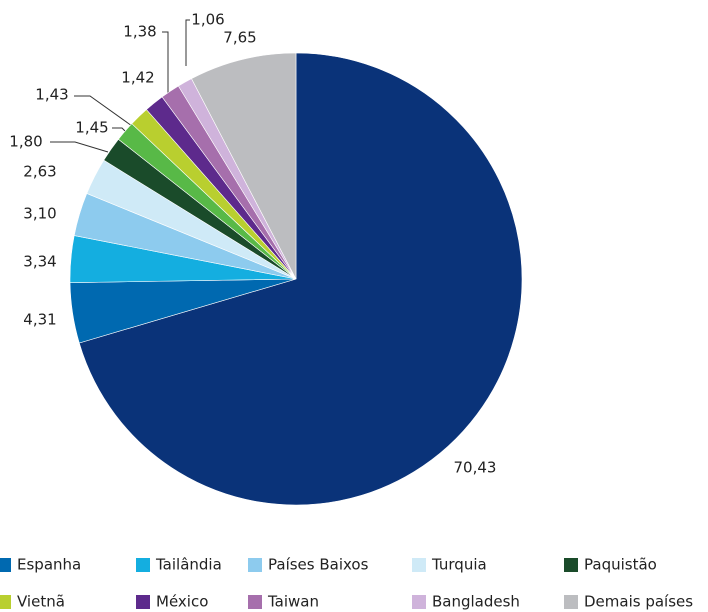 The width and height of the screenshot is (708, 612). I want to click on leader-lines, so click(120, 86).